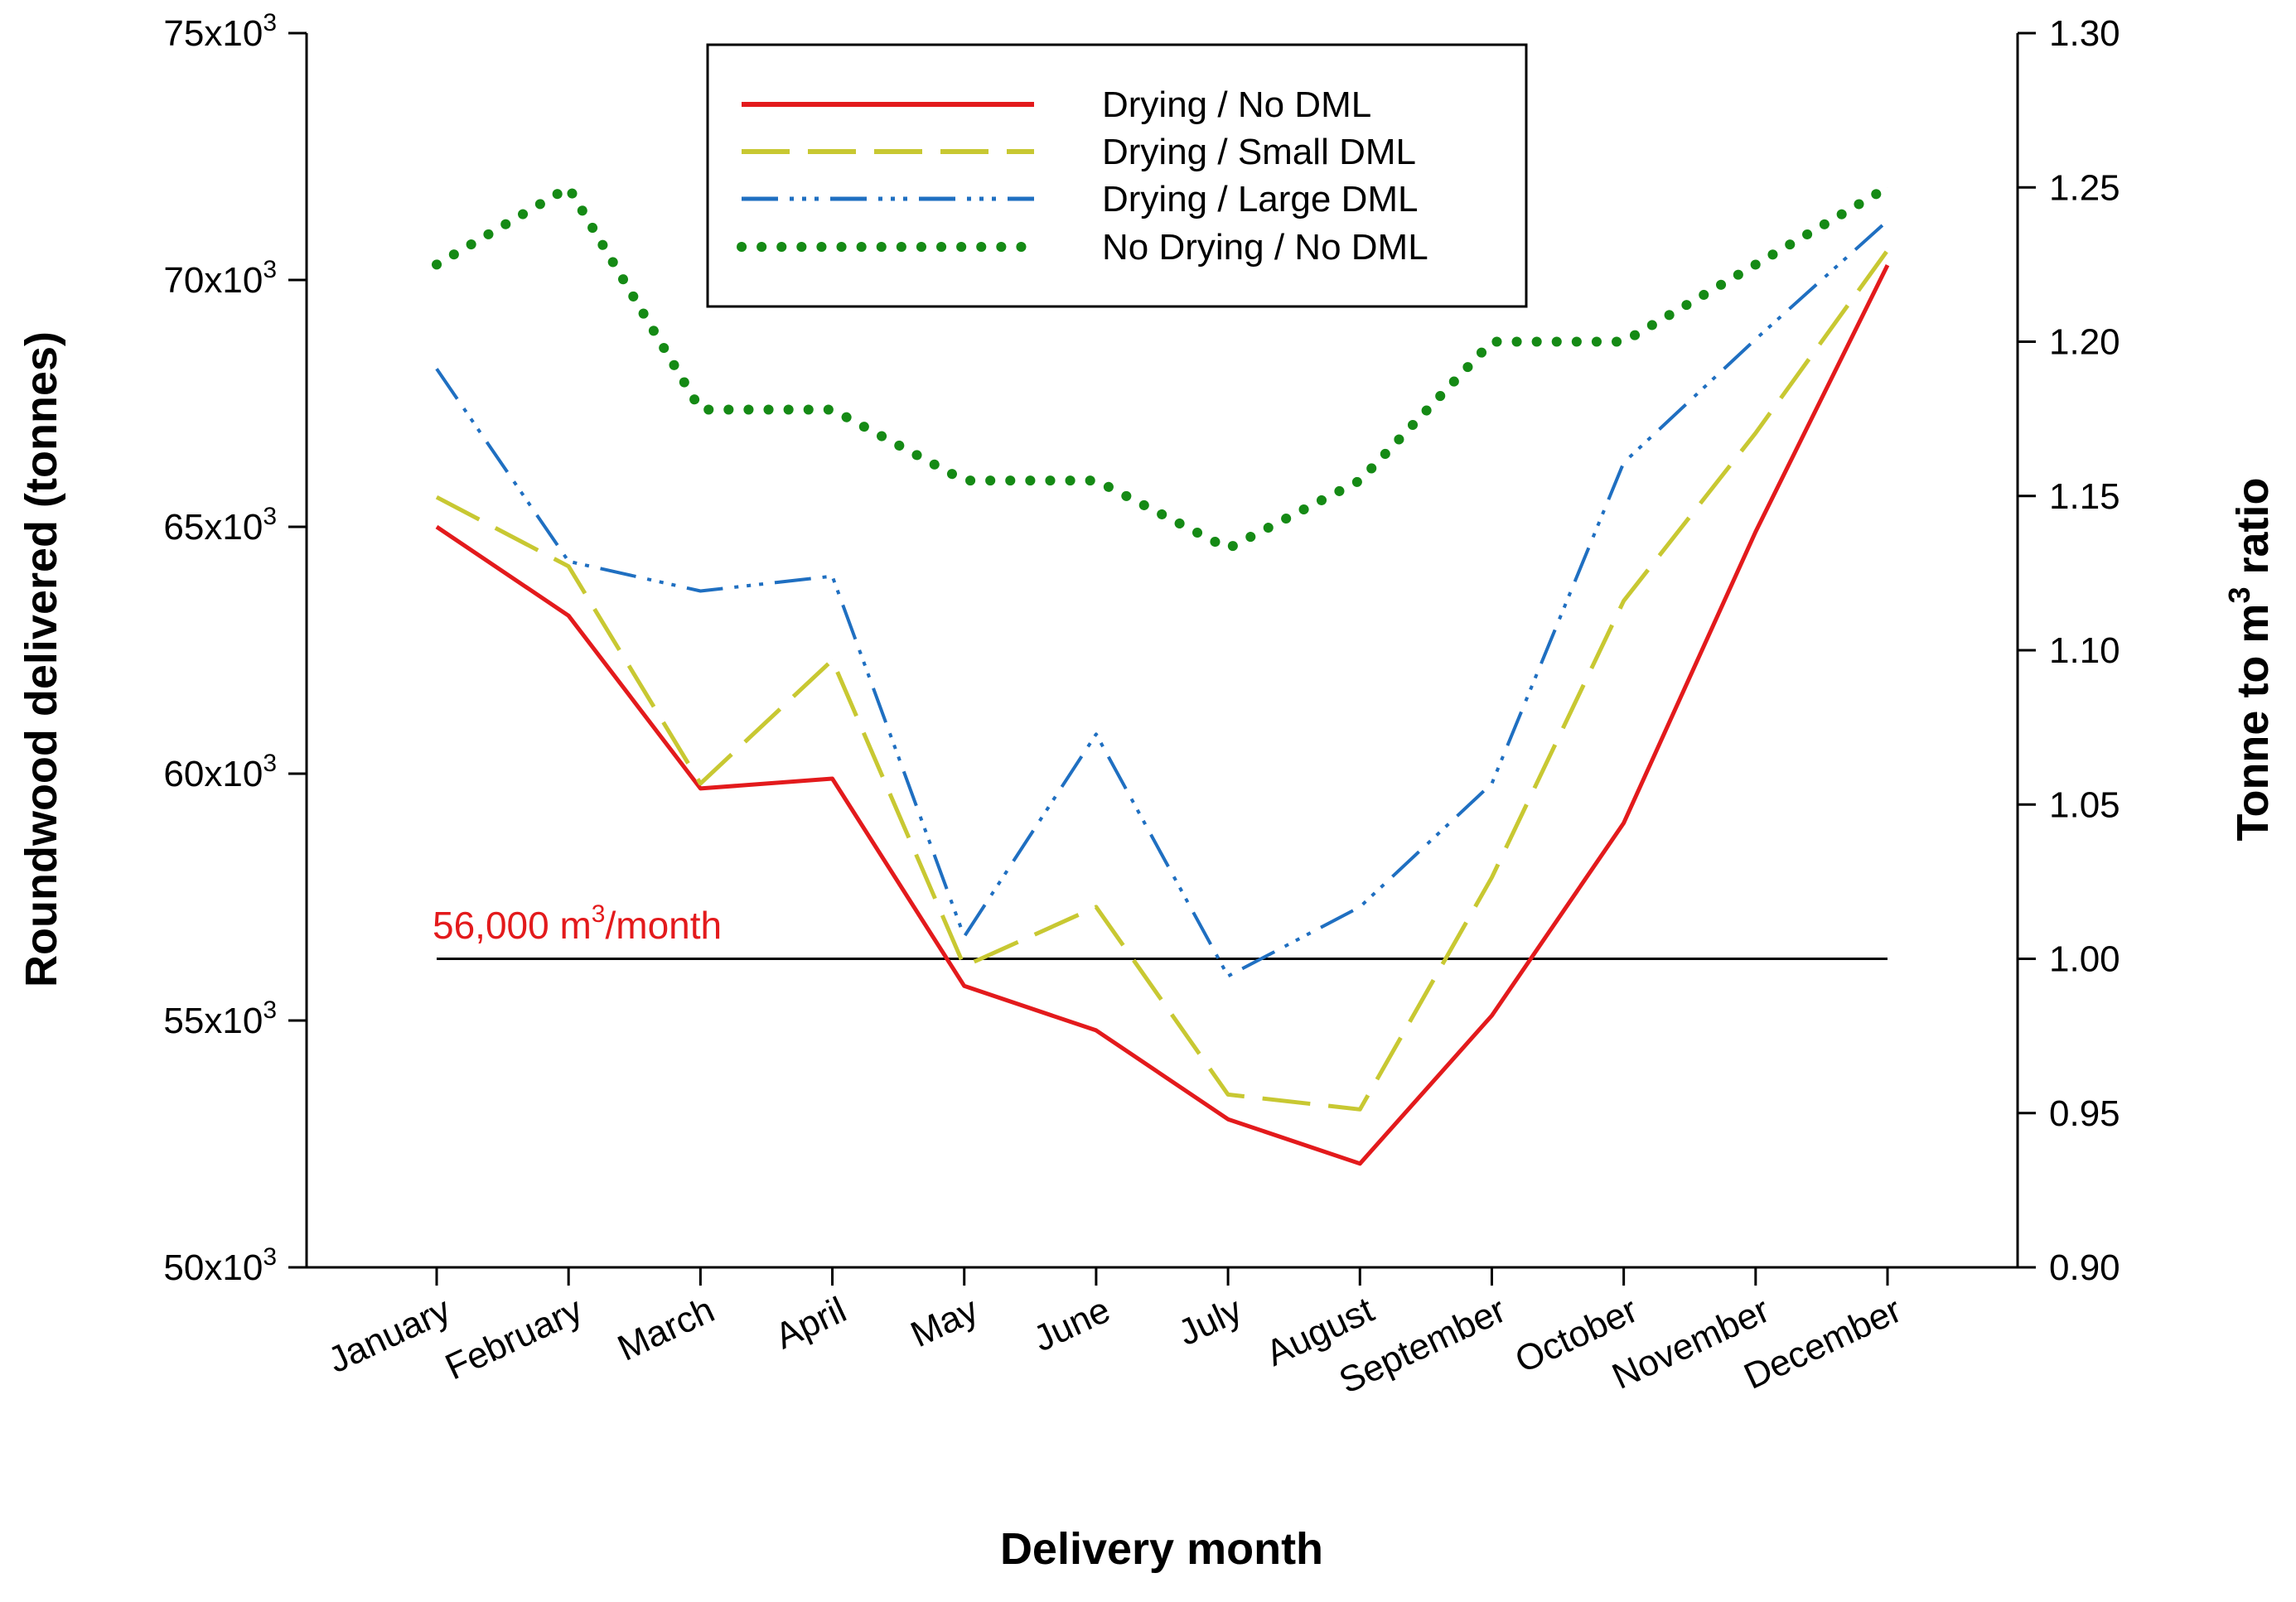  Describe the element at coordinates (2084, 651) in the screenshot. I see `y2-tick-label-4: 1.10` at that location.